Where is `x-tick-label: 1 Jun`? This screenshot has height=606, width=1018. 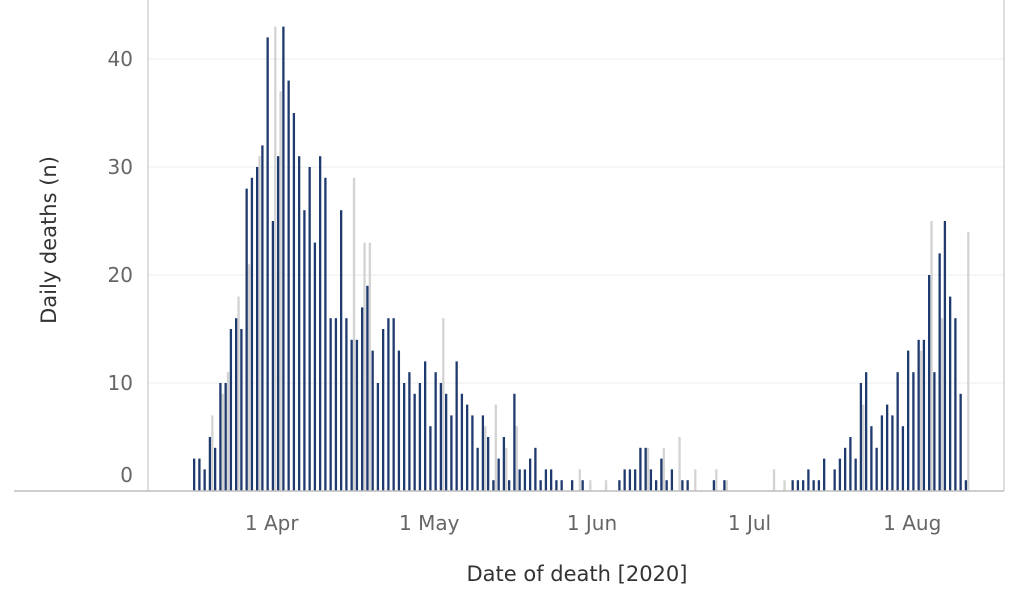
x-tick-label: 1 Jun is located at coordinates (592, 523).